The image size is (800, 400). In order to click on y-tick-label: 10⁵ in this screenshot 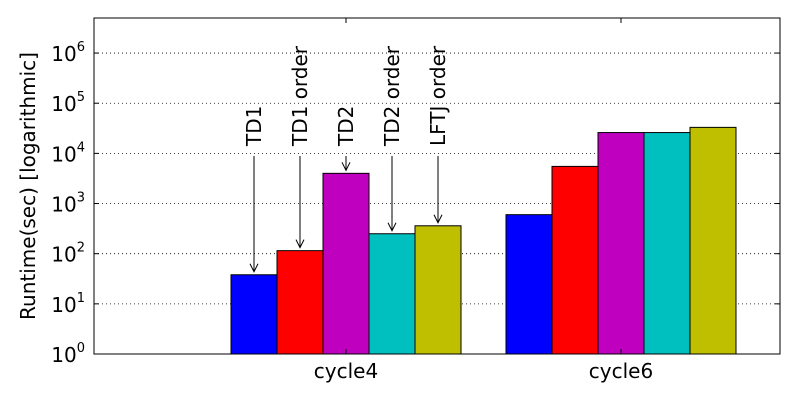, I will do `click(68, 103)`.